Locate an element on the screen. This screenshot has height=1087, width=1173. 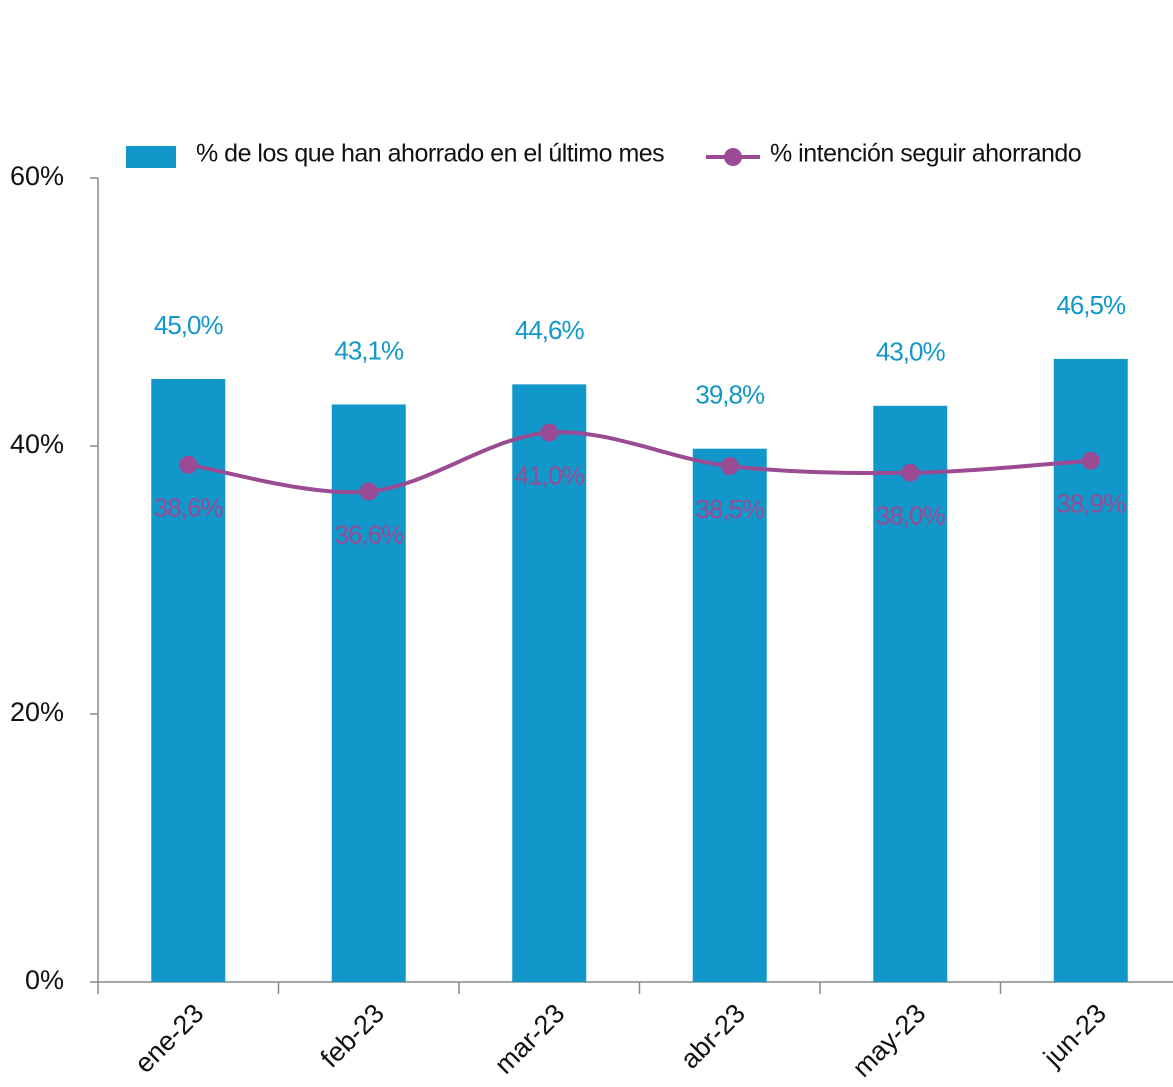
x-tick-label: feb-23 is located at coordinates (352, 1035).